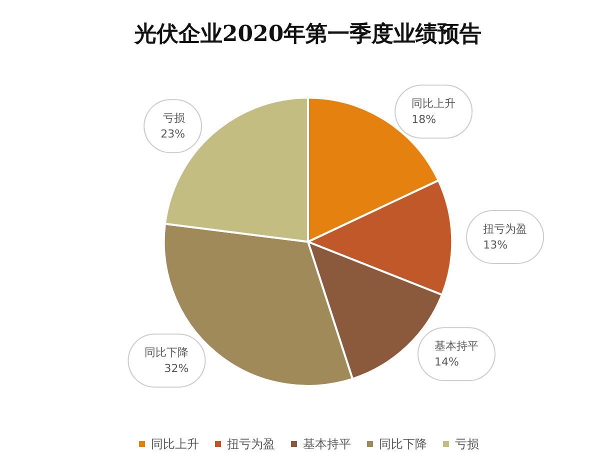  Describe the element at coordinates (251, 444) in the screenshot. I see `legend-label: 扭亏为盈` at that location.